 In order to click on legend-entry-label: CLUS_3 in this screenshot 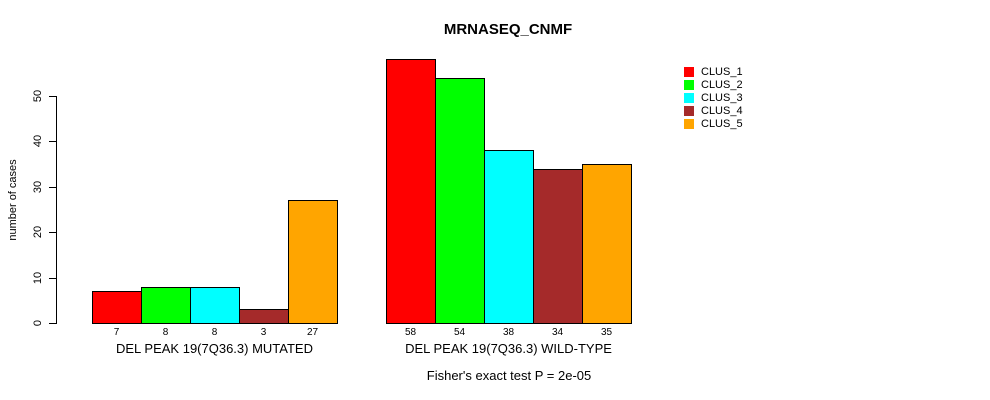, I will do `click(722, 98)`.